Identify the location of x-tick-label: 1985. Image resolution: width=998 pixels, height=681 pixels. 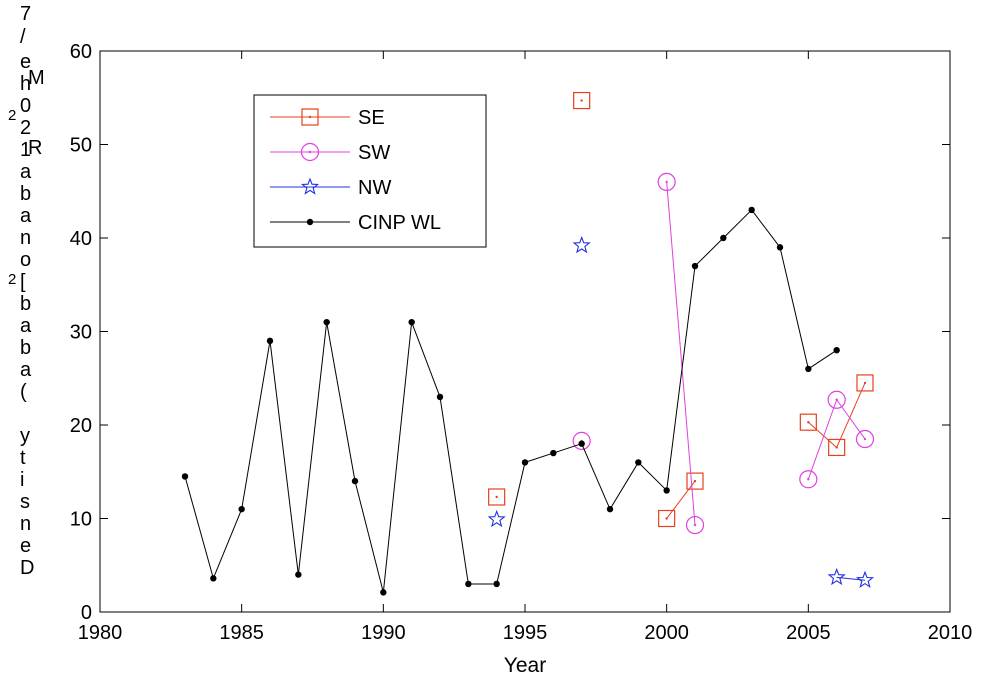
(241, 633).